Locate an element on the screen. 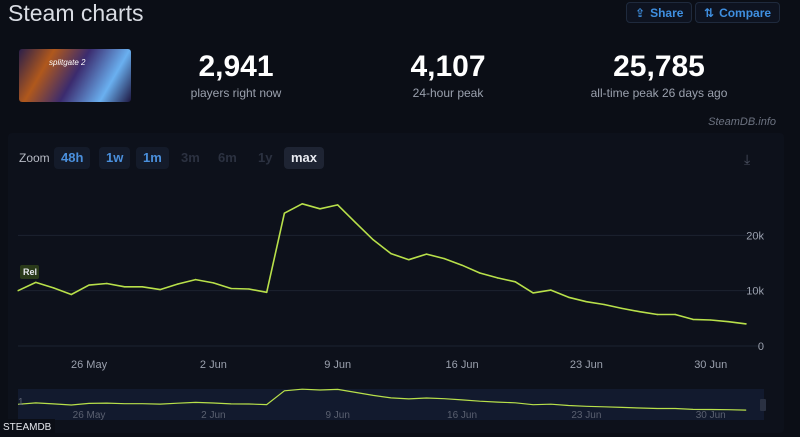 Image resolution: width=800 pixels, height=437 pixels. x-tick-label: 16 Jun is located at coordinates (462, 365).